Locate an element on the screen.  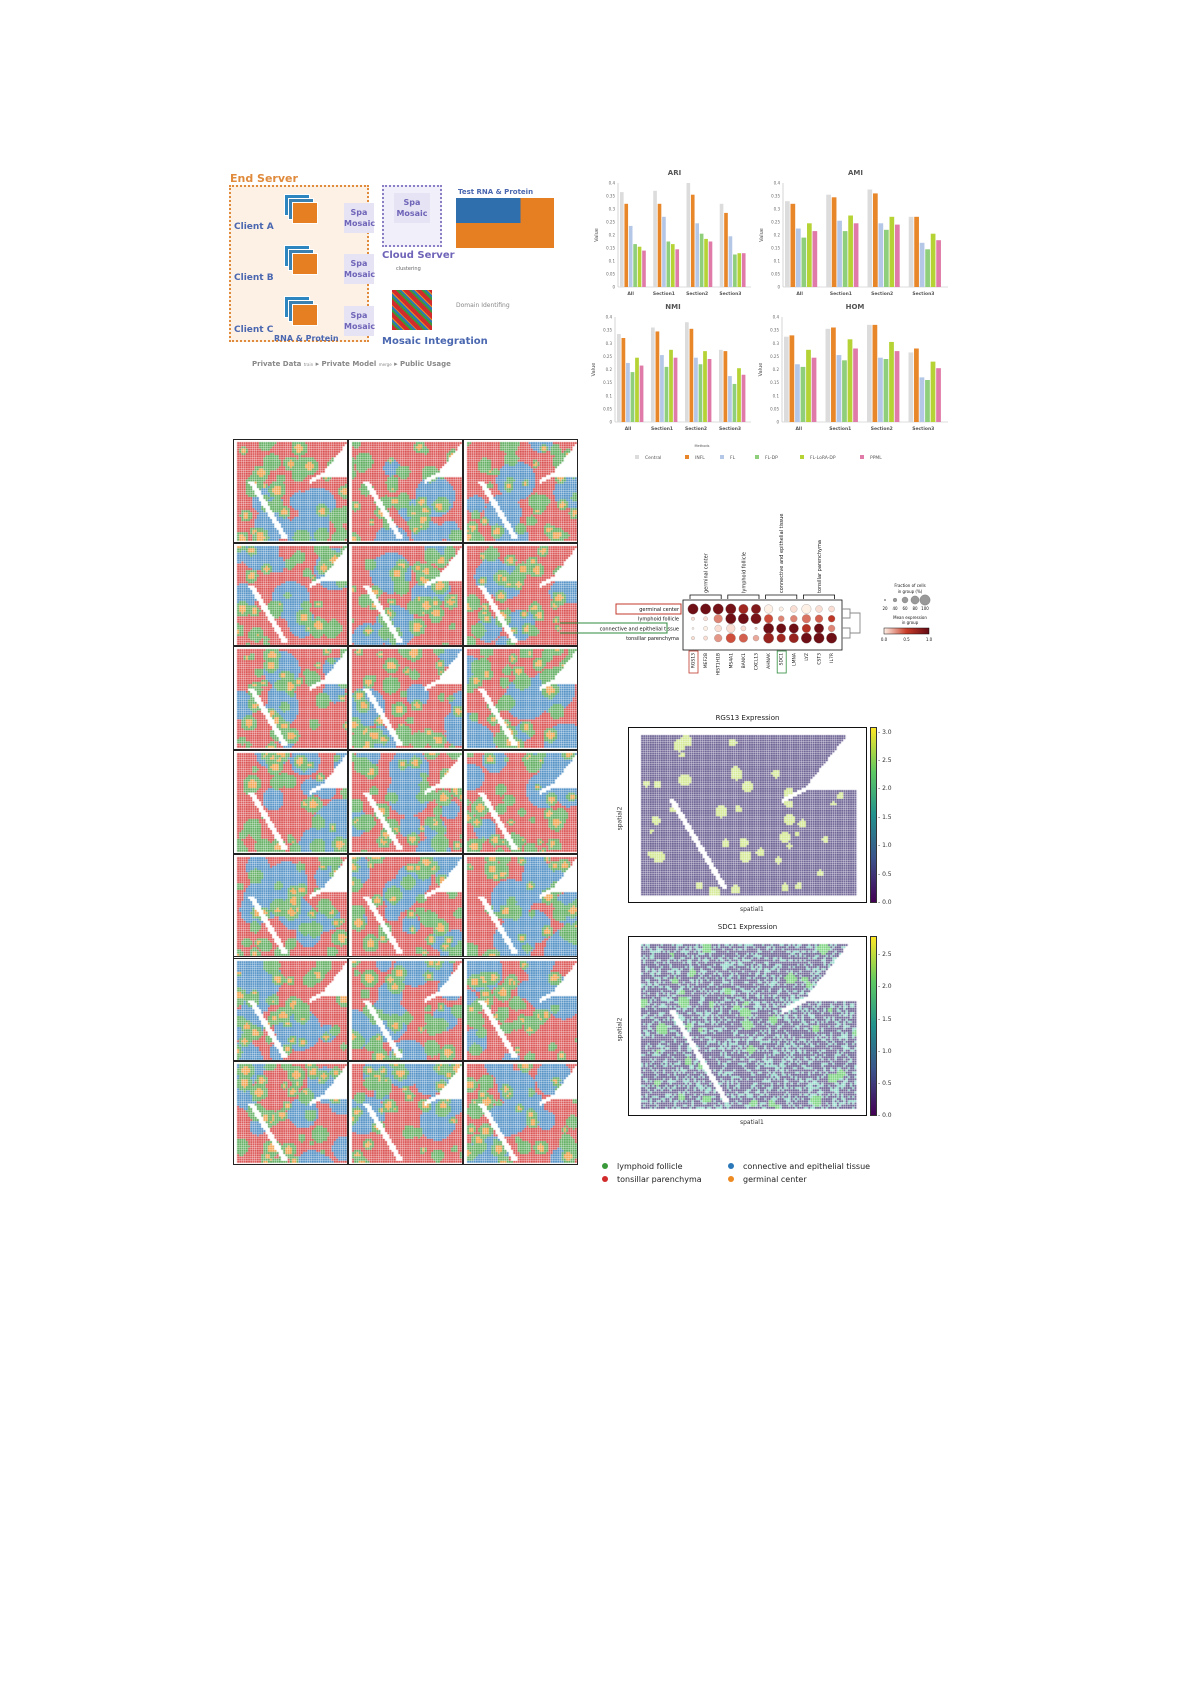
domain-legend-item: lymphoid follicle is located at coordinates (642, 1166).